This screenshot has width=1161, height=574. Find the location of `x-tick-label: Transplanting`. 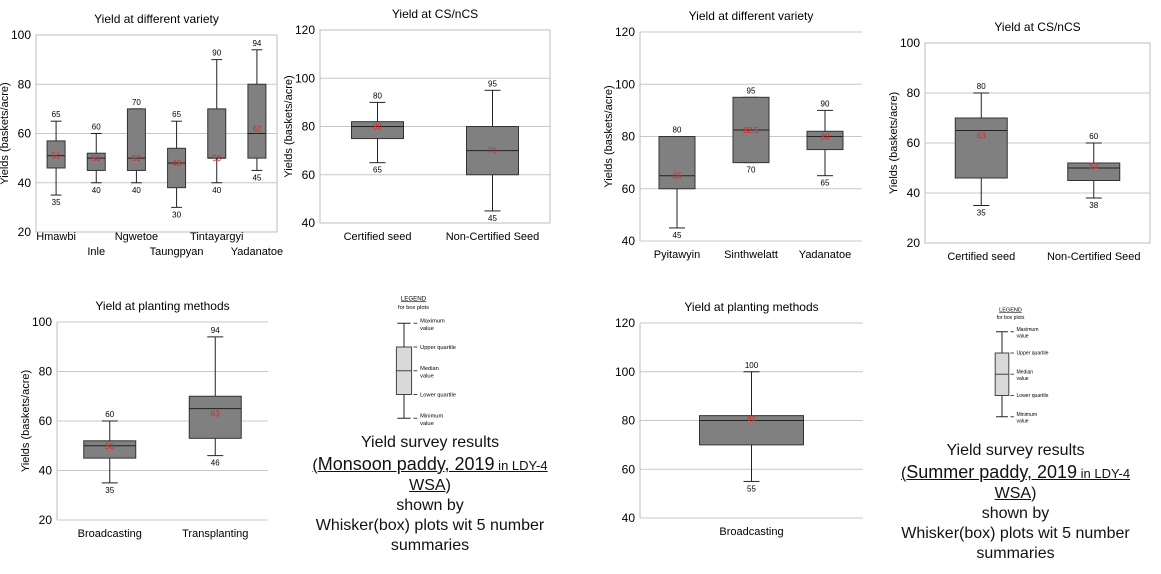

x-tick-label: Transplanting is located at coordinates (215, 534).